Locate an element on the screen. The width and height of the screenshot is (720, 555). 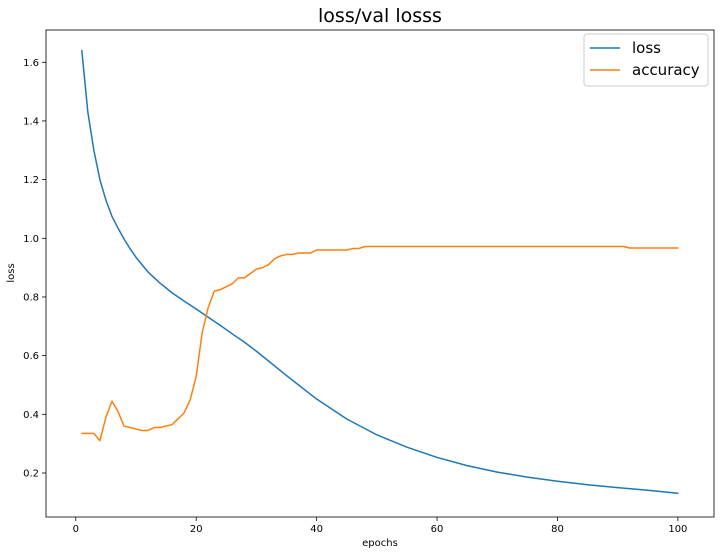
y-tick-label: 0.2 is located at coordinates (31, 473).